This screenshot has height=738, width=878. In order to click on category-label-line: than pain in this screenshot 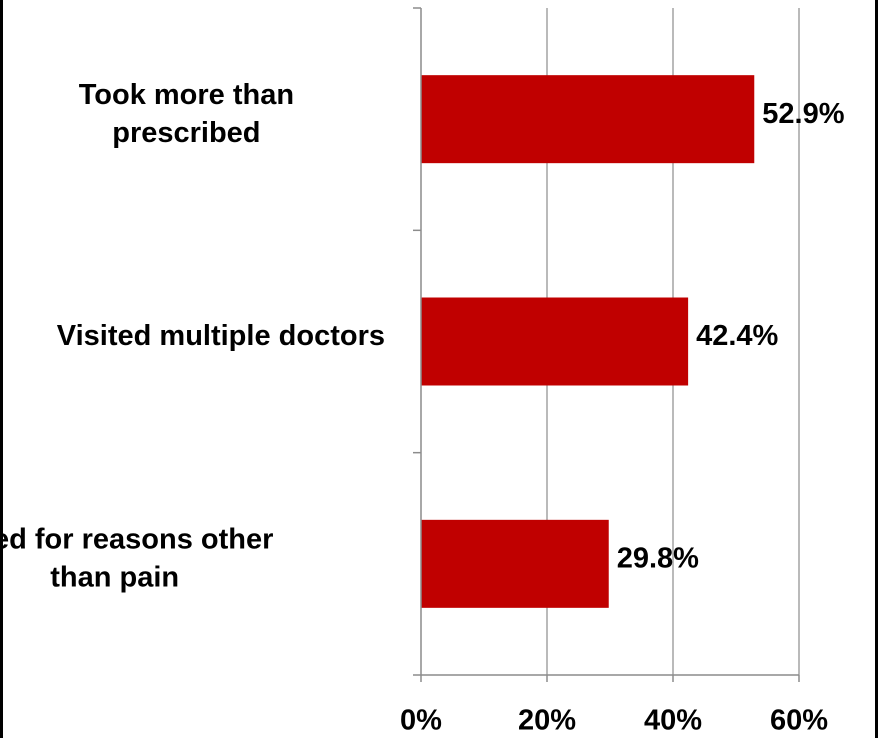, I will do `click(114, 577)`.